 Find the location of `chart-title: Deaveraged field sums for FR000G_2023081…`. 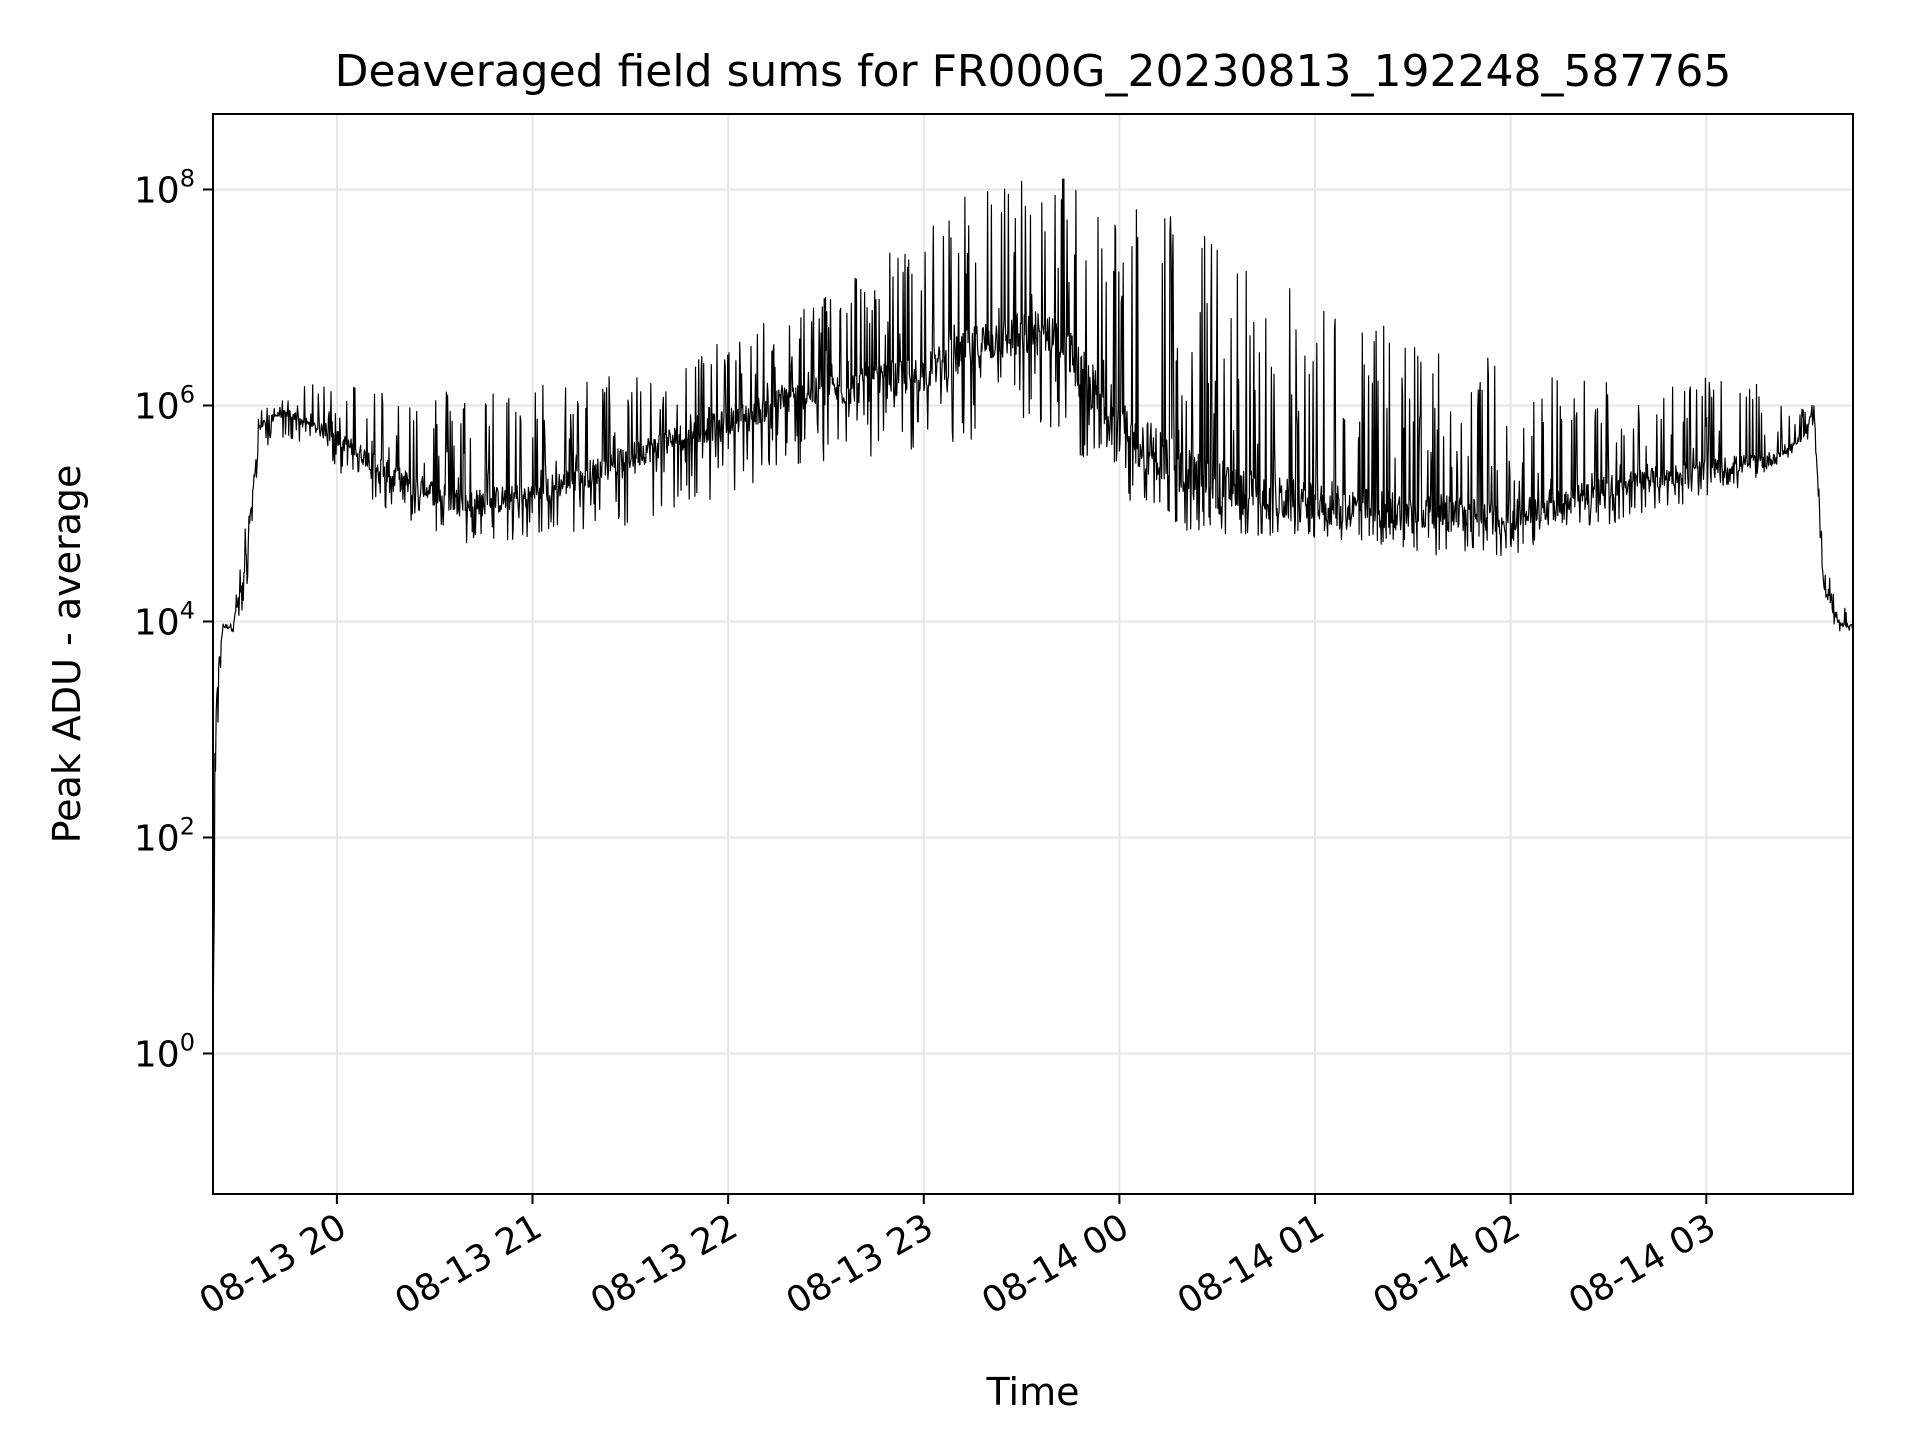

chart-title: Deaveraged field sums for FR000G_2023081… is located at coordinates (1033, 71).